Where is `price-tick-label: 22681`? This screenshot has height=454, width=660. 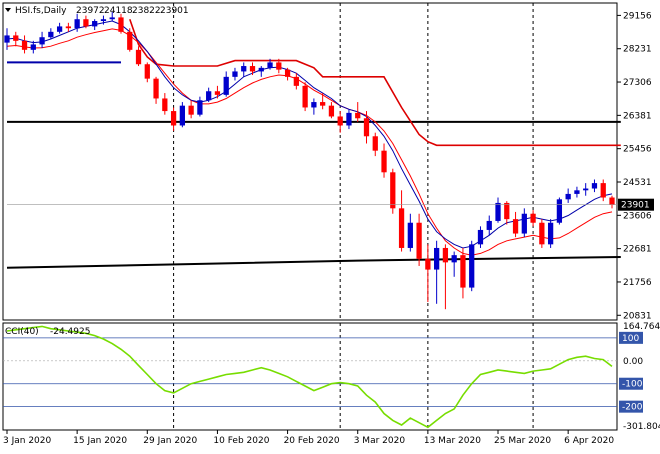 price-tick-label: 22681 is located at coordinates (637, 250).